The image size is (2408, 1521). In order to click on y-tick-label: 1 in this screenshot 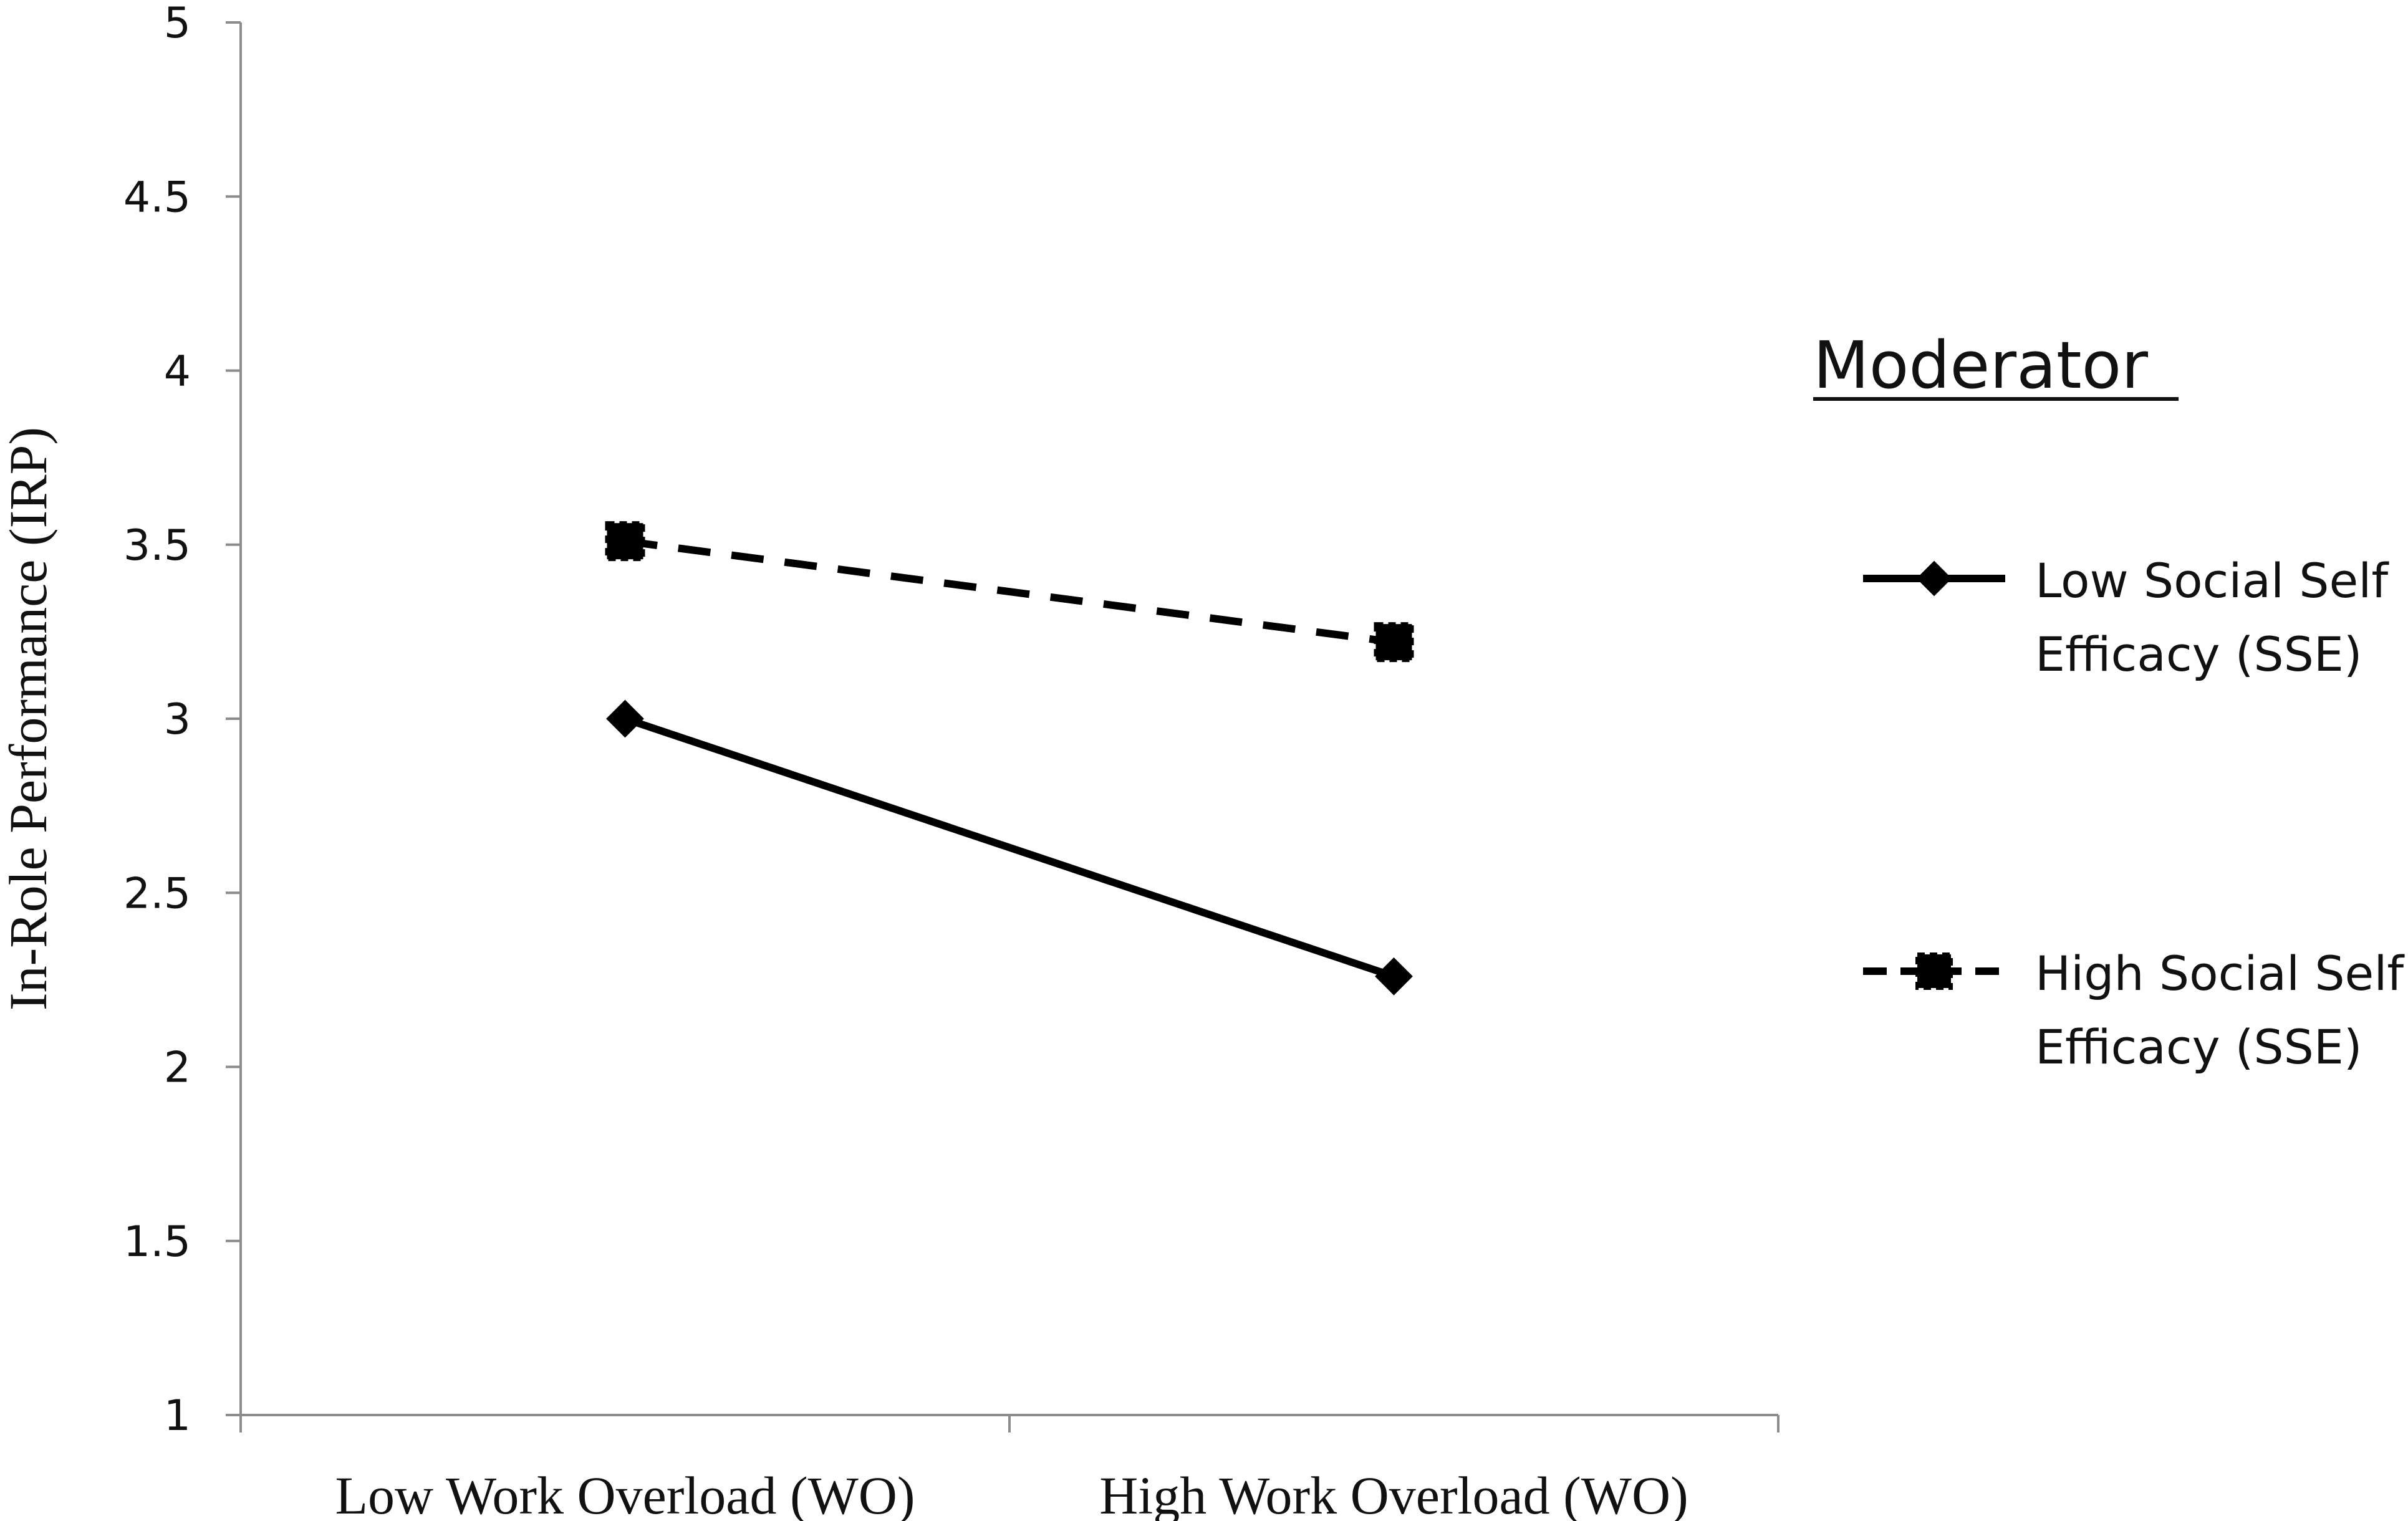, I will do `click(177, 1416)`.